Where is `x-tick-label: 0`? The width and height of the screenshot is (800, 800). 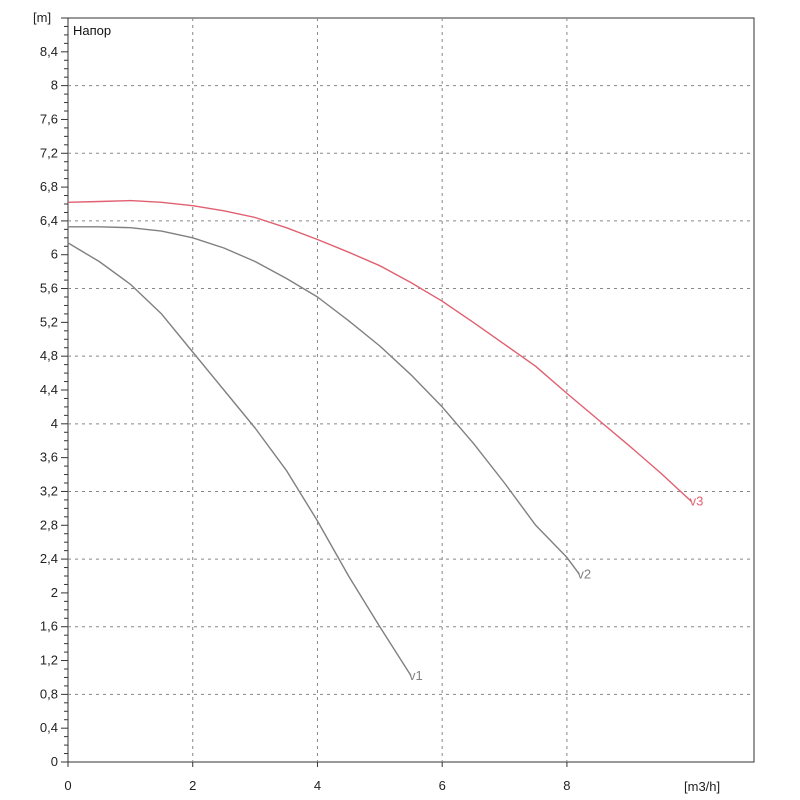
x-tick-label: 0 is located at coordinates (67, 785).